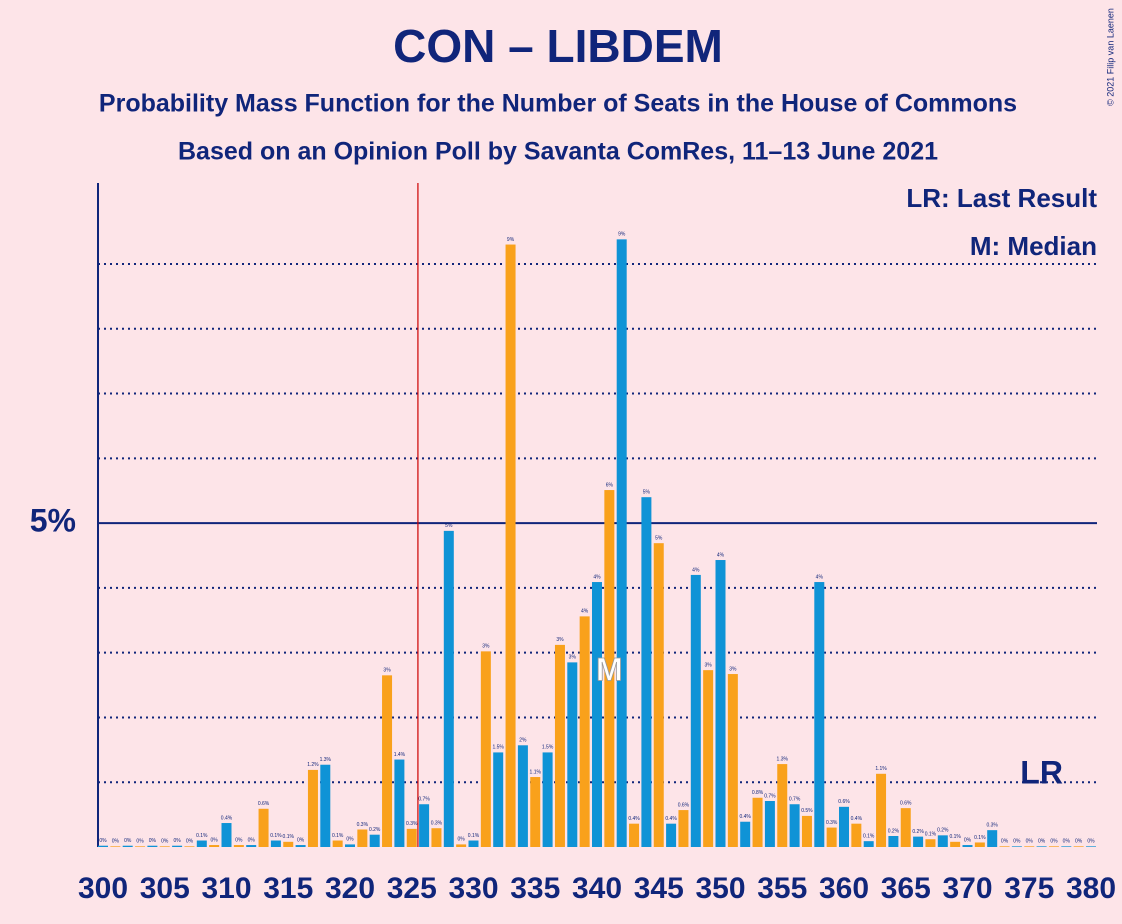 This screenshot has width=1122, height=924. I want to click on value-label: 3%, so click(573, 658).